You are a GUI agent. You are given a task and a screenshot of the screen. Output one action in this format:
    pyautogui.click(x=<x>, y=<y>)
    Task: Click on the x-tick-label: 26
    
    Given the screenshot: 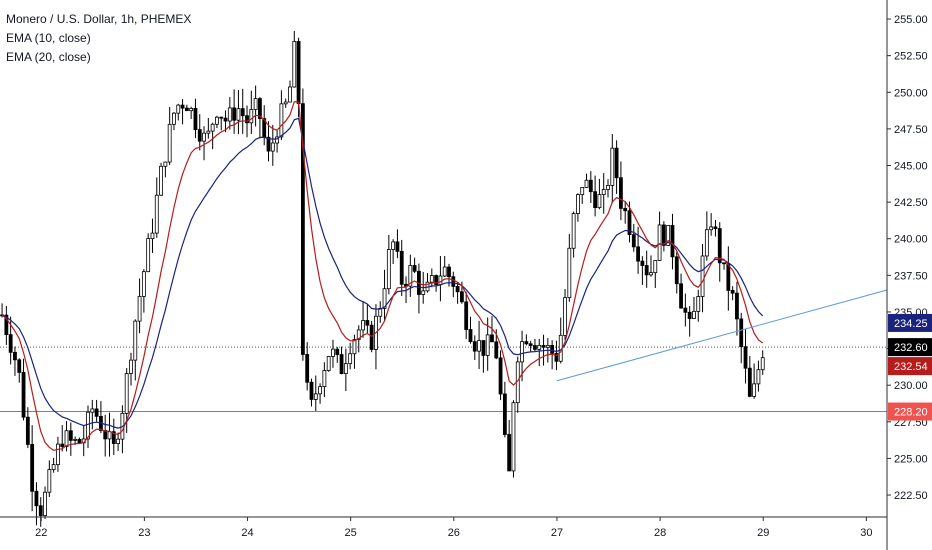 What is the action you would take?
    pyautogui.click(x=454, y=533)
    